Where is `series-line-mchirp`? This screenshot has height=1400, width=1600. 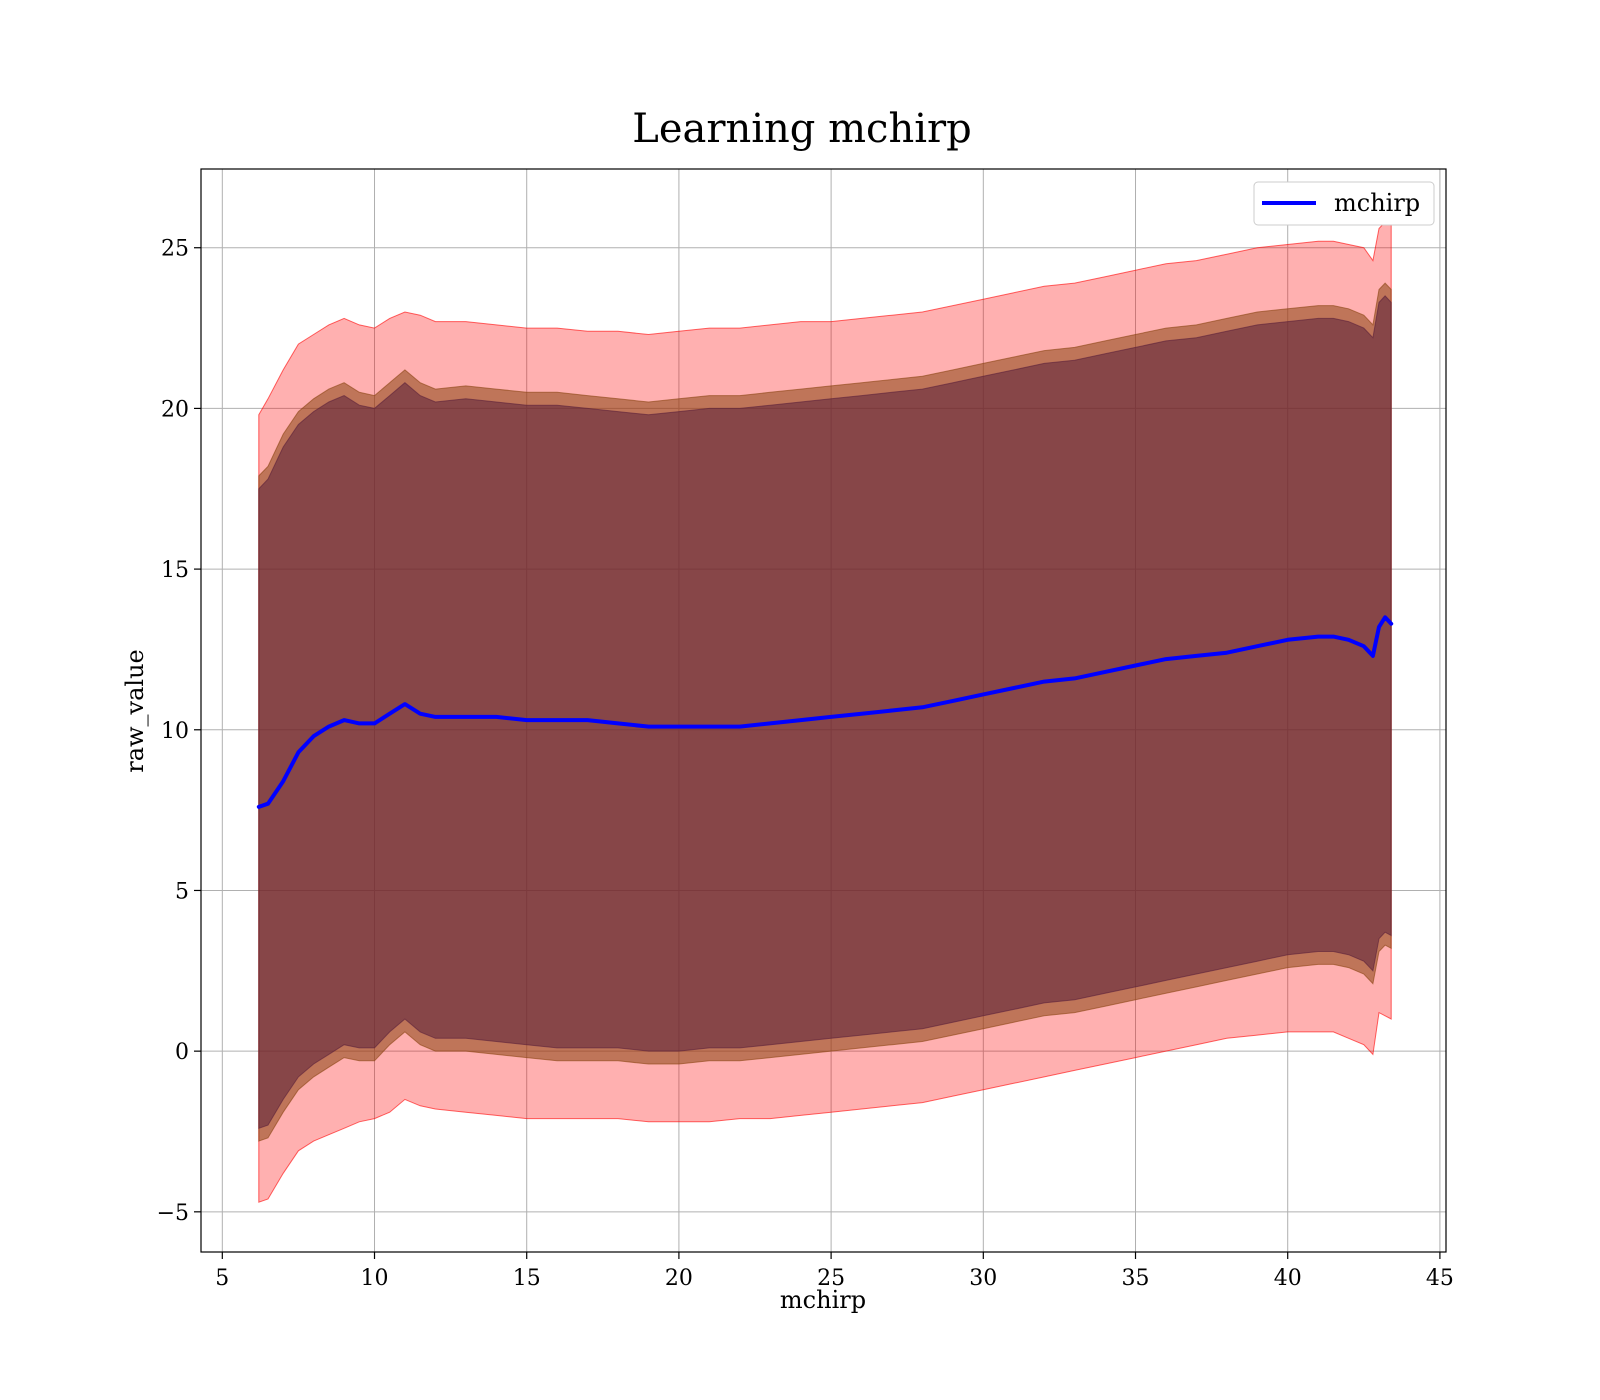 series-line-mchirp is located at coordinates (825, 712).